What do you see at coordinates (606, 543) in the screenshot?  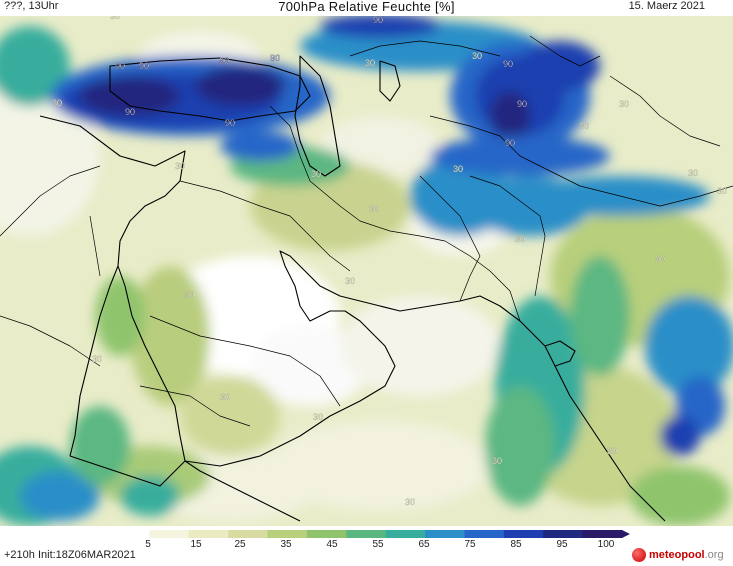 I see `colorbar-tick-label: 100` at bounding box center [606, 543].